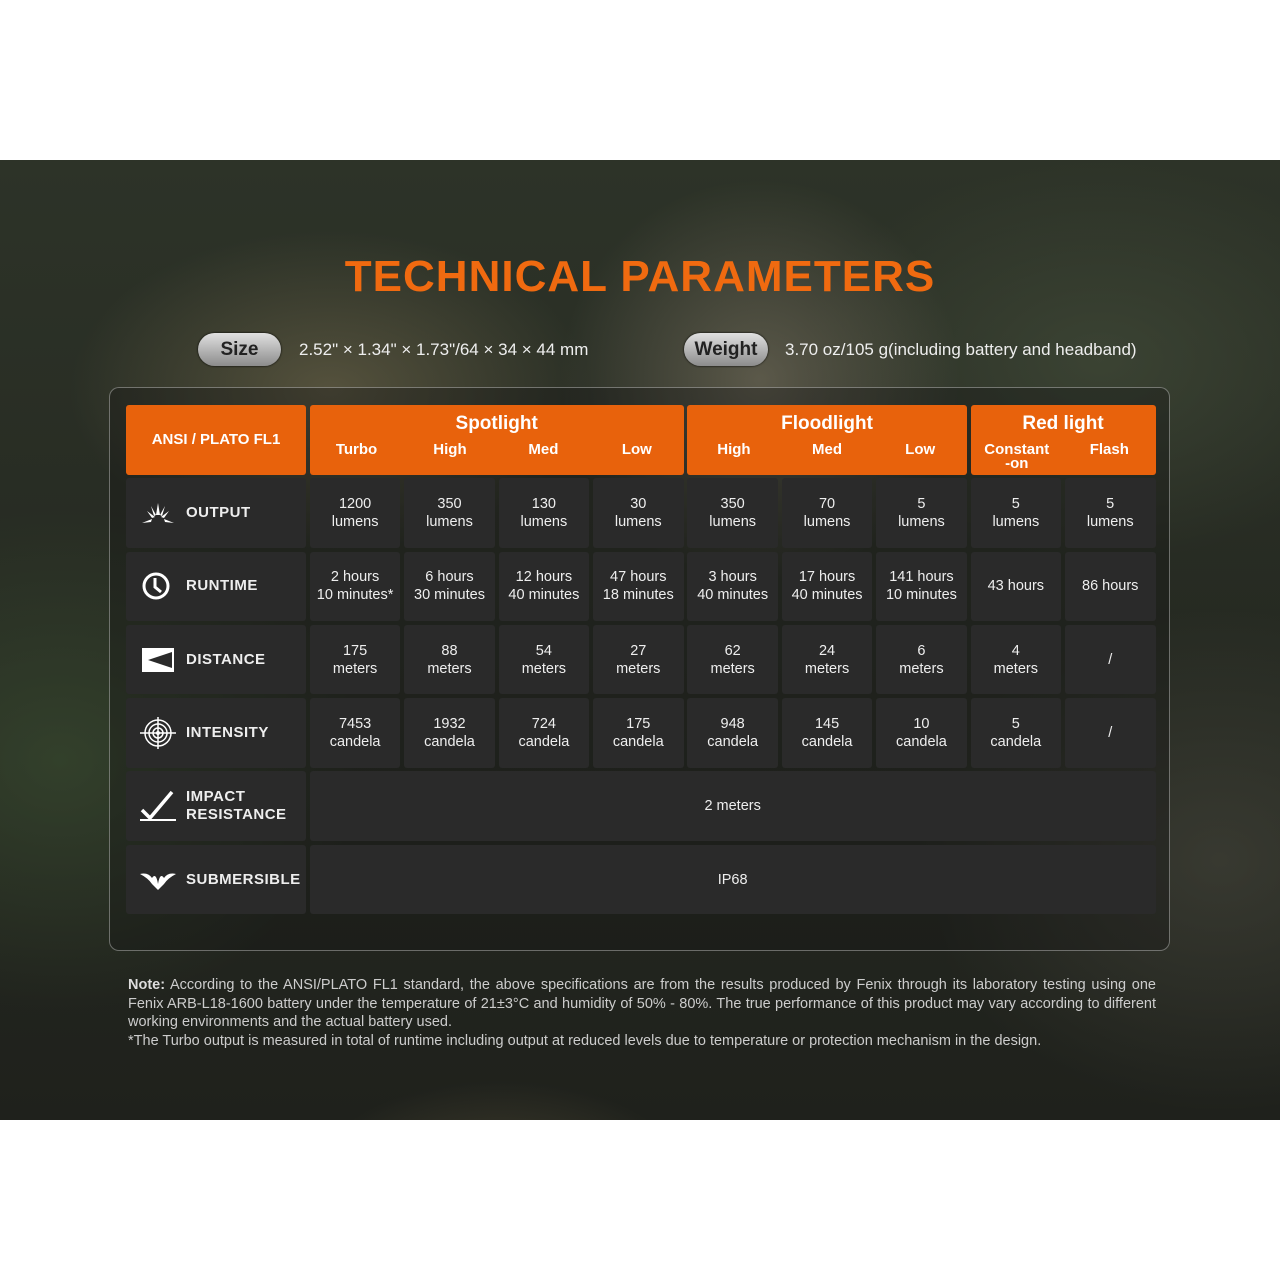  I want to click on table-cell: 175 candela, so click(638, 733).